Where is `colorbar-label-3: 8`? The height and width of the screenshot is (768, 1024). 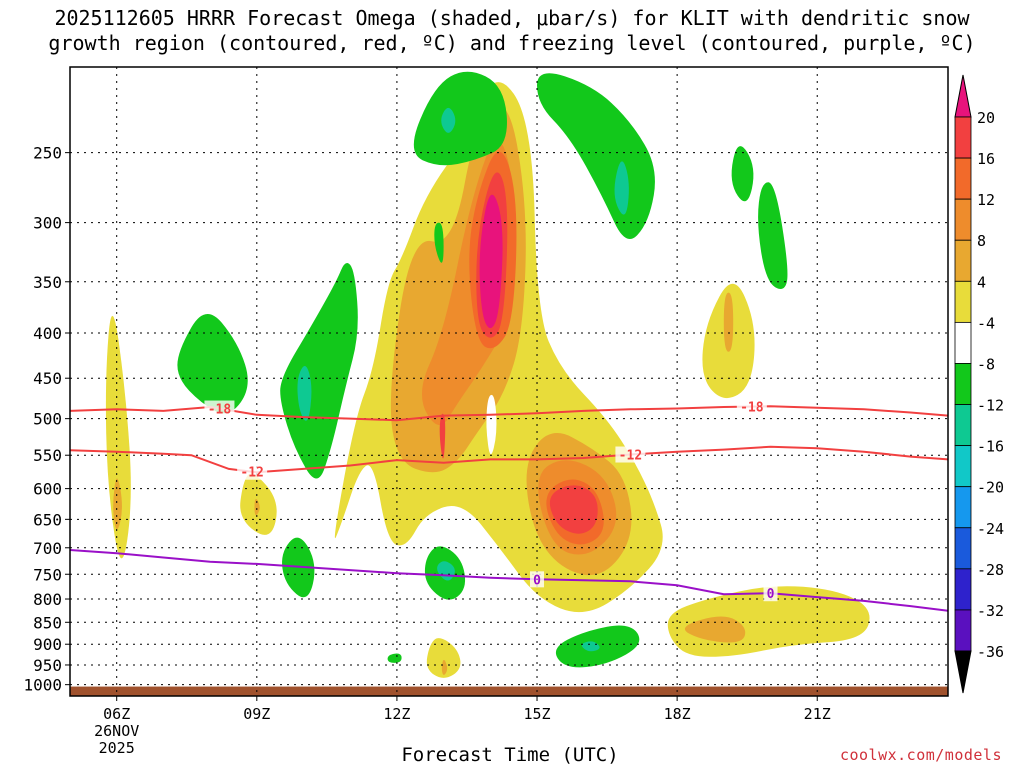
colorbar-label-3: 8 is located at coordinates (981, 241).